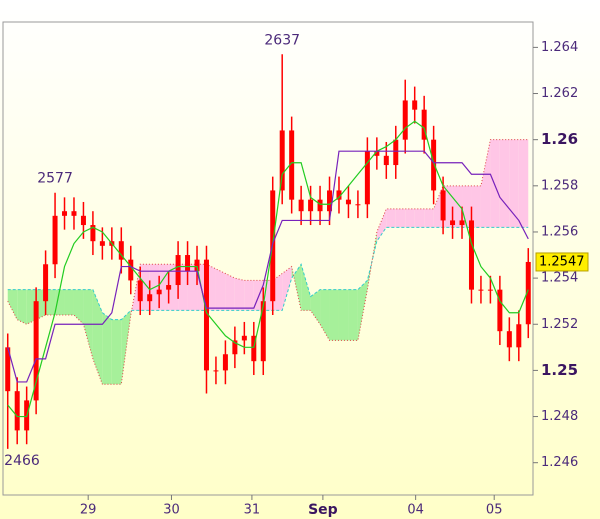 This screenshot has height=519, width=600. I want to click on annotation: 2466, so click(22, 461).